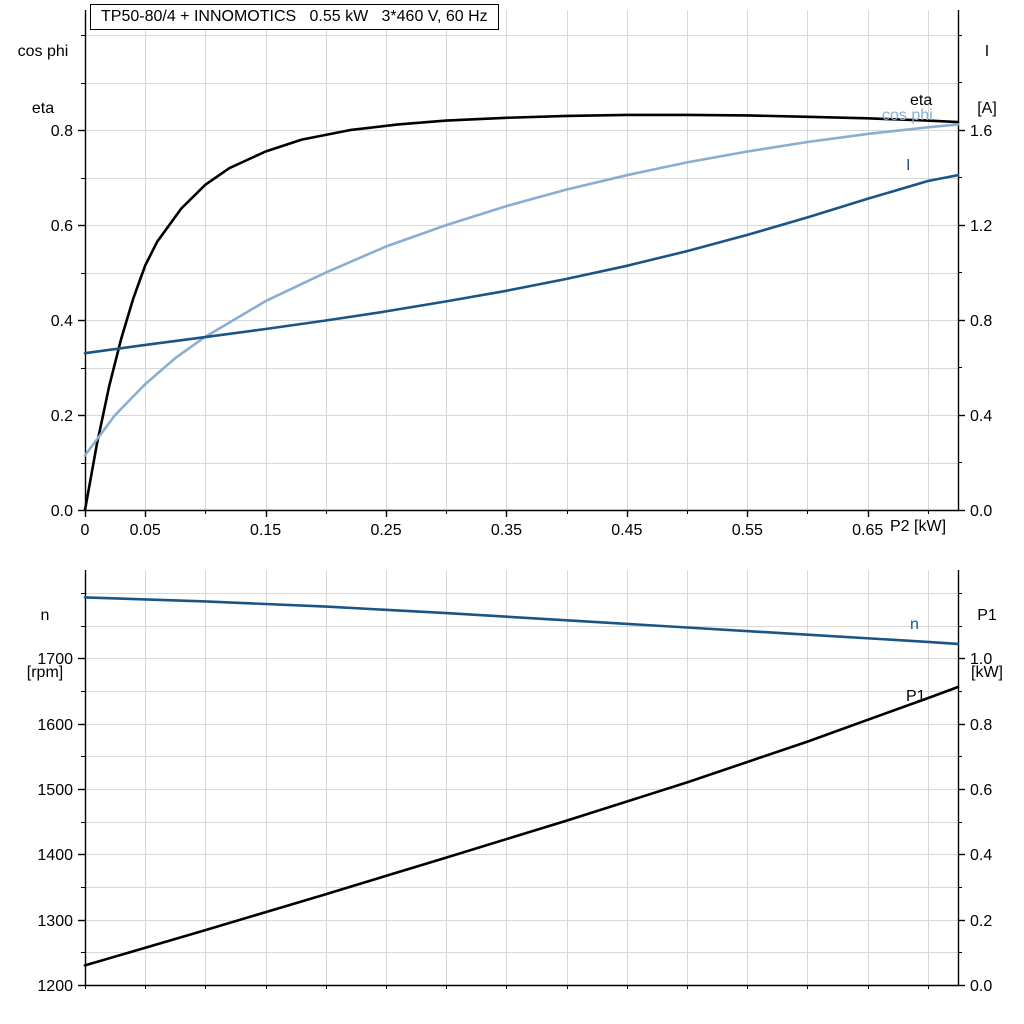 Image resolution: width=1024 pixels, height=1024 pixels. What do you see at coordinates (43, 108) in the screenshot?
I see `left-axis-label-eta: eta` at bounding box center [43, 108].